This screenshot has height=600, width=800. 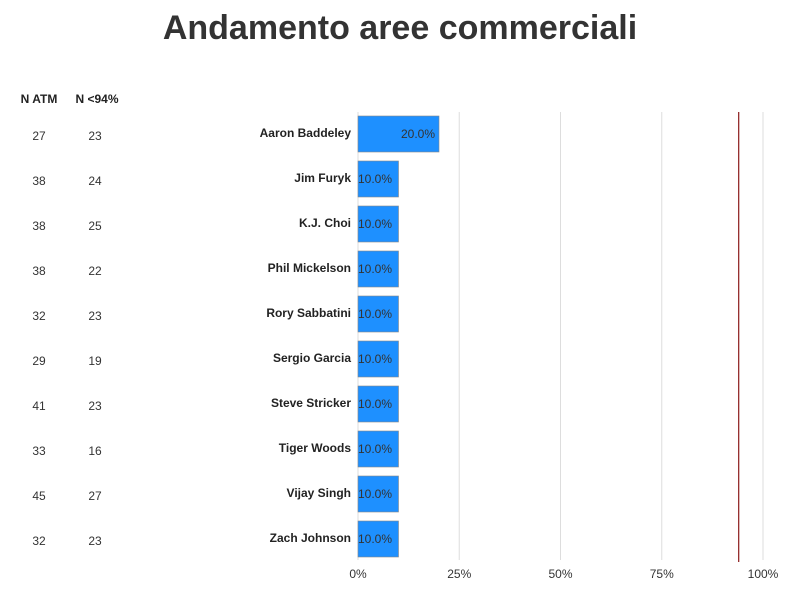 What do you see at coordinates (763, 574) in the screenshot?
I see `x-tick-label: 100%` at bounding box center [763, 574].